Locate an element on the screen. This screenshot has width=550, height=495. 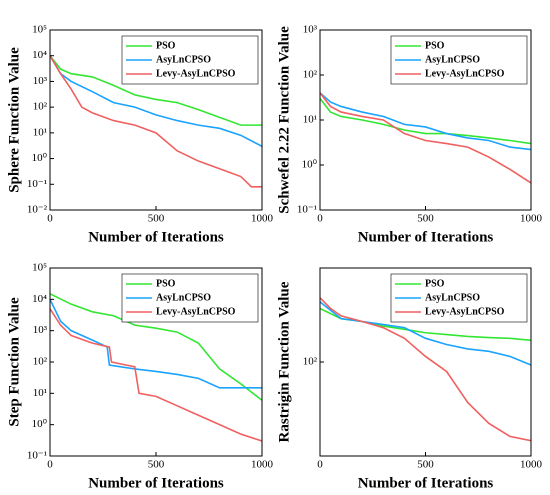
y-axis-label: Sphere Function Value is located at coordinates (14, 120).